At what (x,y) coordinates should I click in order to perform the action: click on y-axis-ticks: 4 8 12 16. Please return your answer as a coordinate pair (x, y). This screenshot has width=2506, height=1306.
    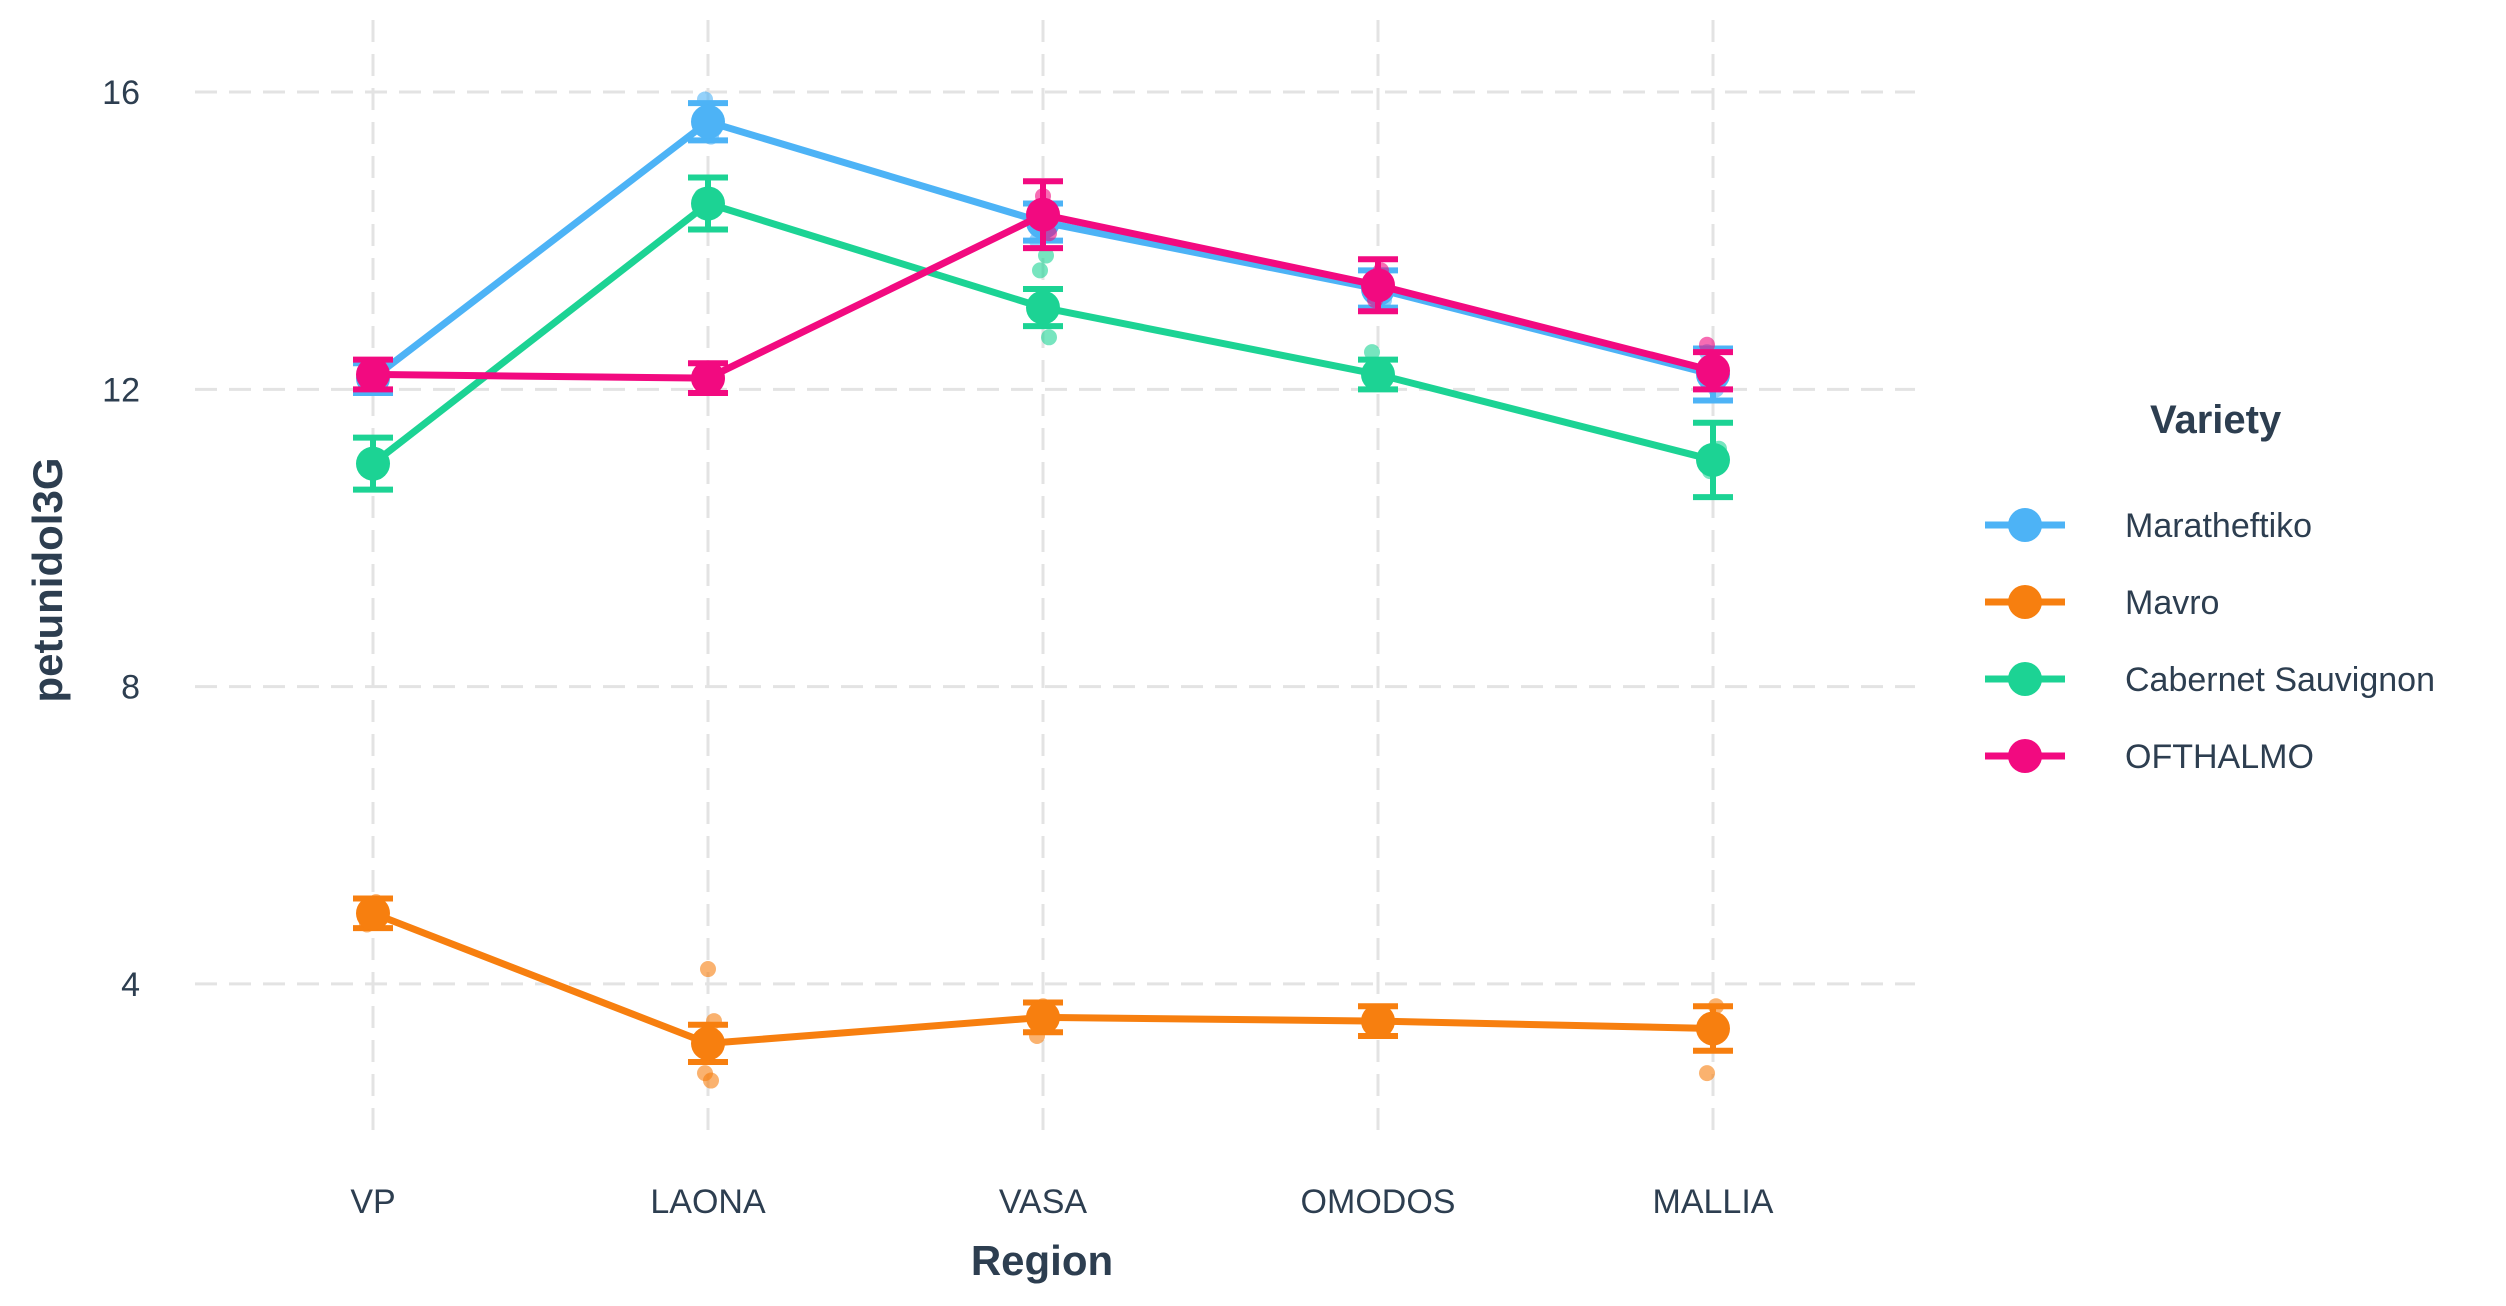
    Looking at the image, I should click on (121, 539).